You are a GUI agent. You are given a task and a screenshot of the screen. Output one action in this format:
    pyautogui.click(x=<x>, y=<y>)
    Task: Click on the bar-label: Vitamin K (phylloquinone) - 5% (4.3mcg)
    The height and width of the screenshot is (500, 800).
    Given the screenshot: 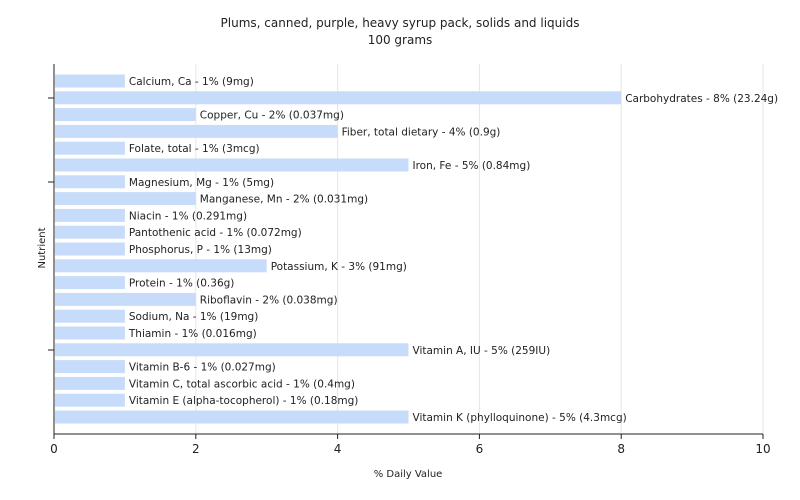 What is the action you would take?
    pyautogui.click(x=520, y=418)
    